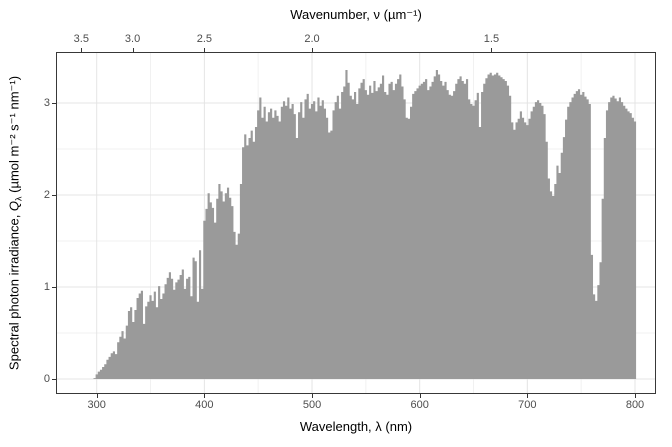 This screenshot has height=447, width=672. Describe the element at coordinates (46, 194) in the screenshot. I see `y-tick-label: 2` at that location.